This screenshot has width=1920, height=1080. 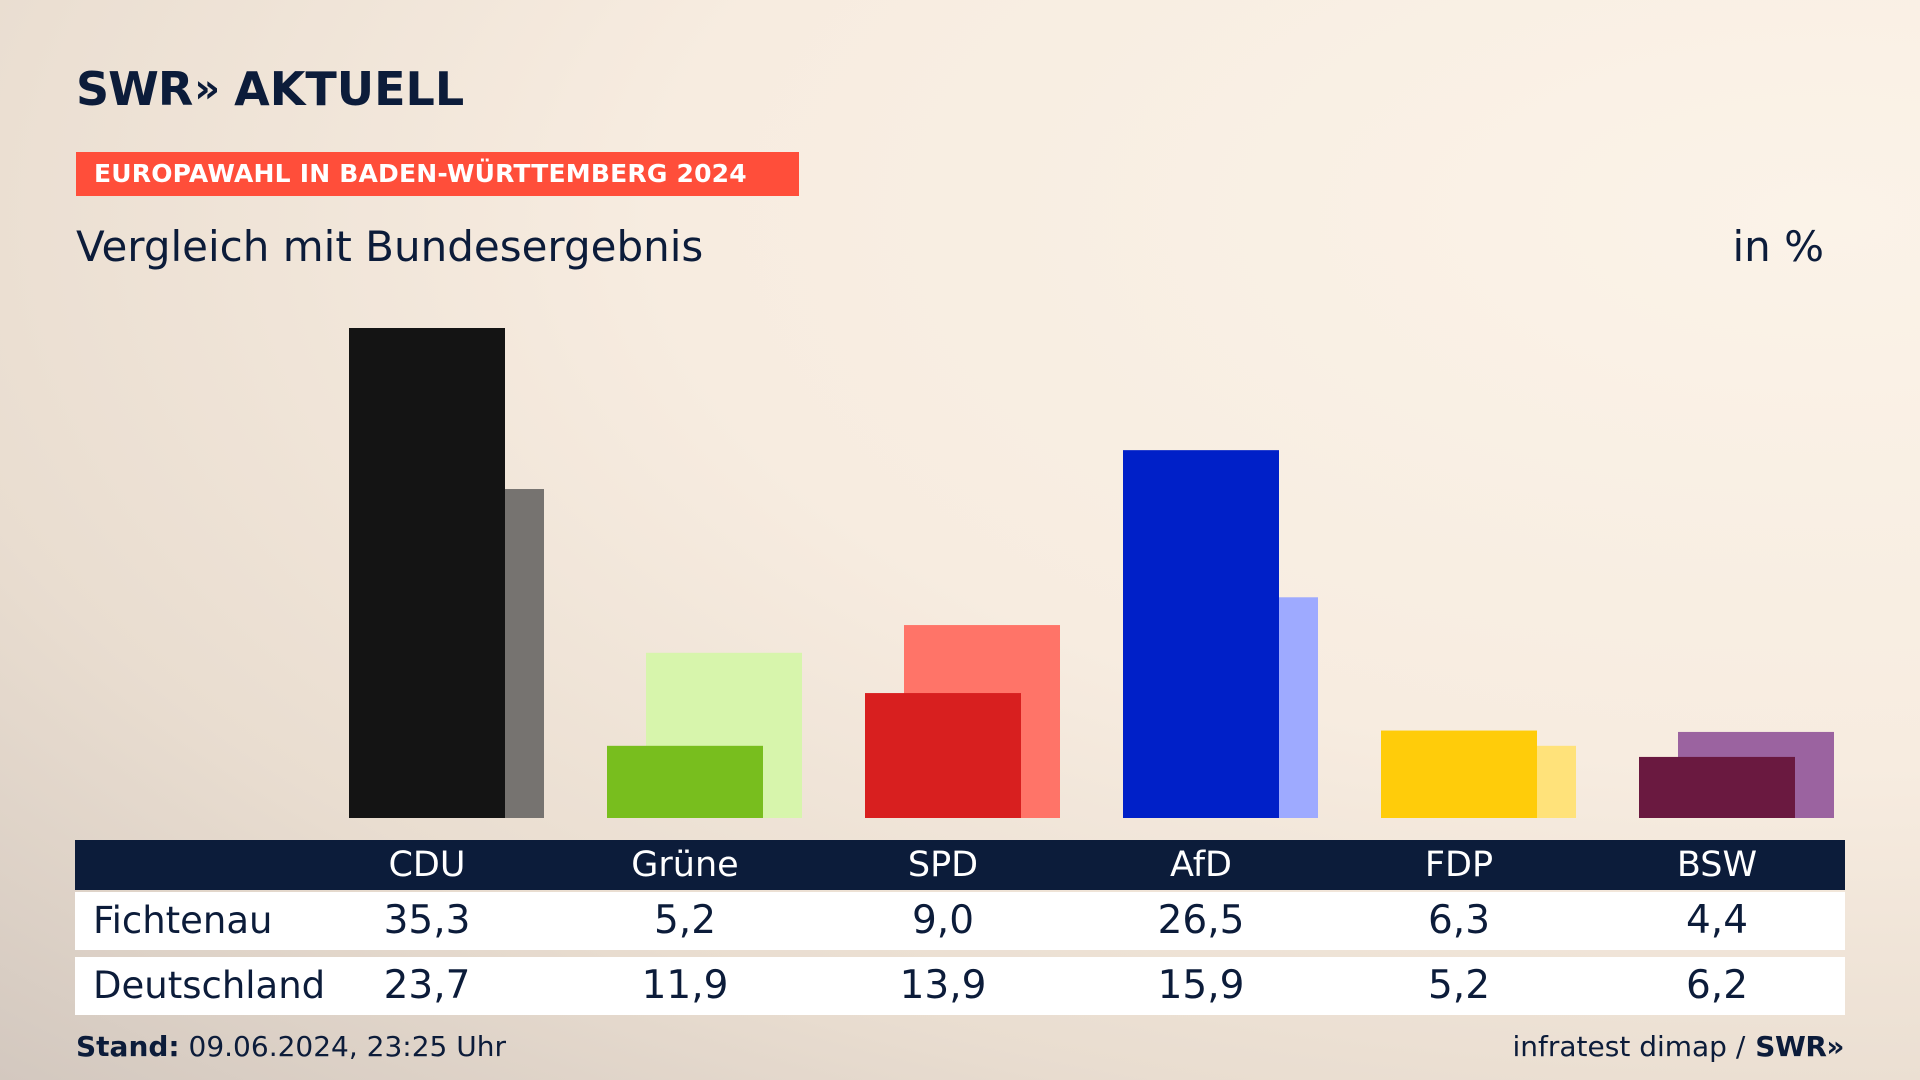 I want to click on value-deutschland-fdp: 5,2, so click(x=1459, y=985).